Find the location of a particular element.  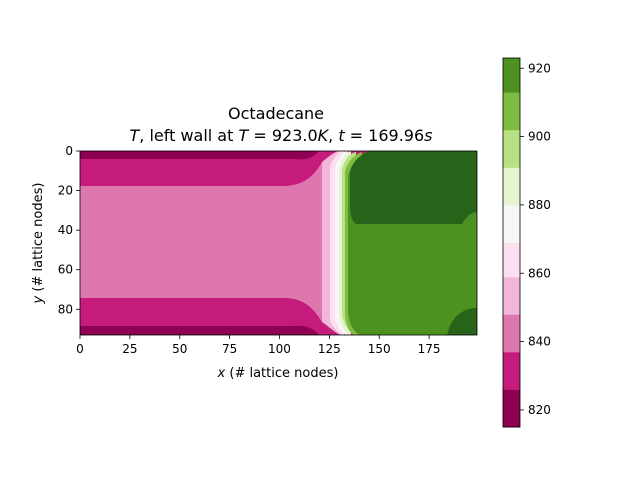

heatmap-center is located at coordinates (201, 242).